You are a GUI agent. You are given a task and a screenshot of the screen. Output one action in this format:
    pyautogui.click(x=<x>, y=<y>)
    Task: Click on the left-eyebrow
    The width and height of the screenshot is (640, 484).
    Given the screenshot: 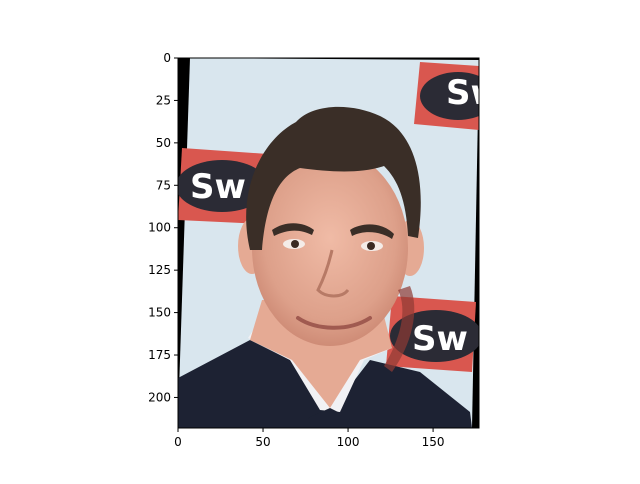 What is the action you would take?
    pyautogui.click(x=293, y=229)
    